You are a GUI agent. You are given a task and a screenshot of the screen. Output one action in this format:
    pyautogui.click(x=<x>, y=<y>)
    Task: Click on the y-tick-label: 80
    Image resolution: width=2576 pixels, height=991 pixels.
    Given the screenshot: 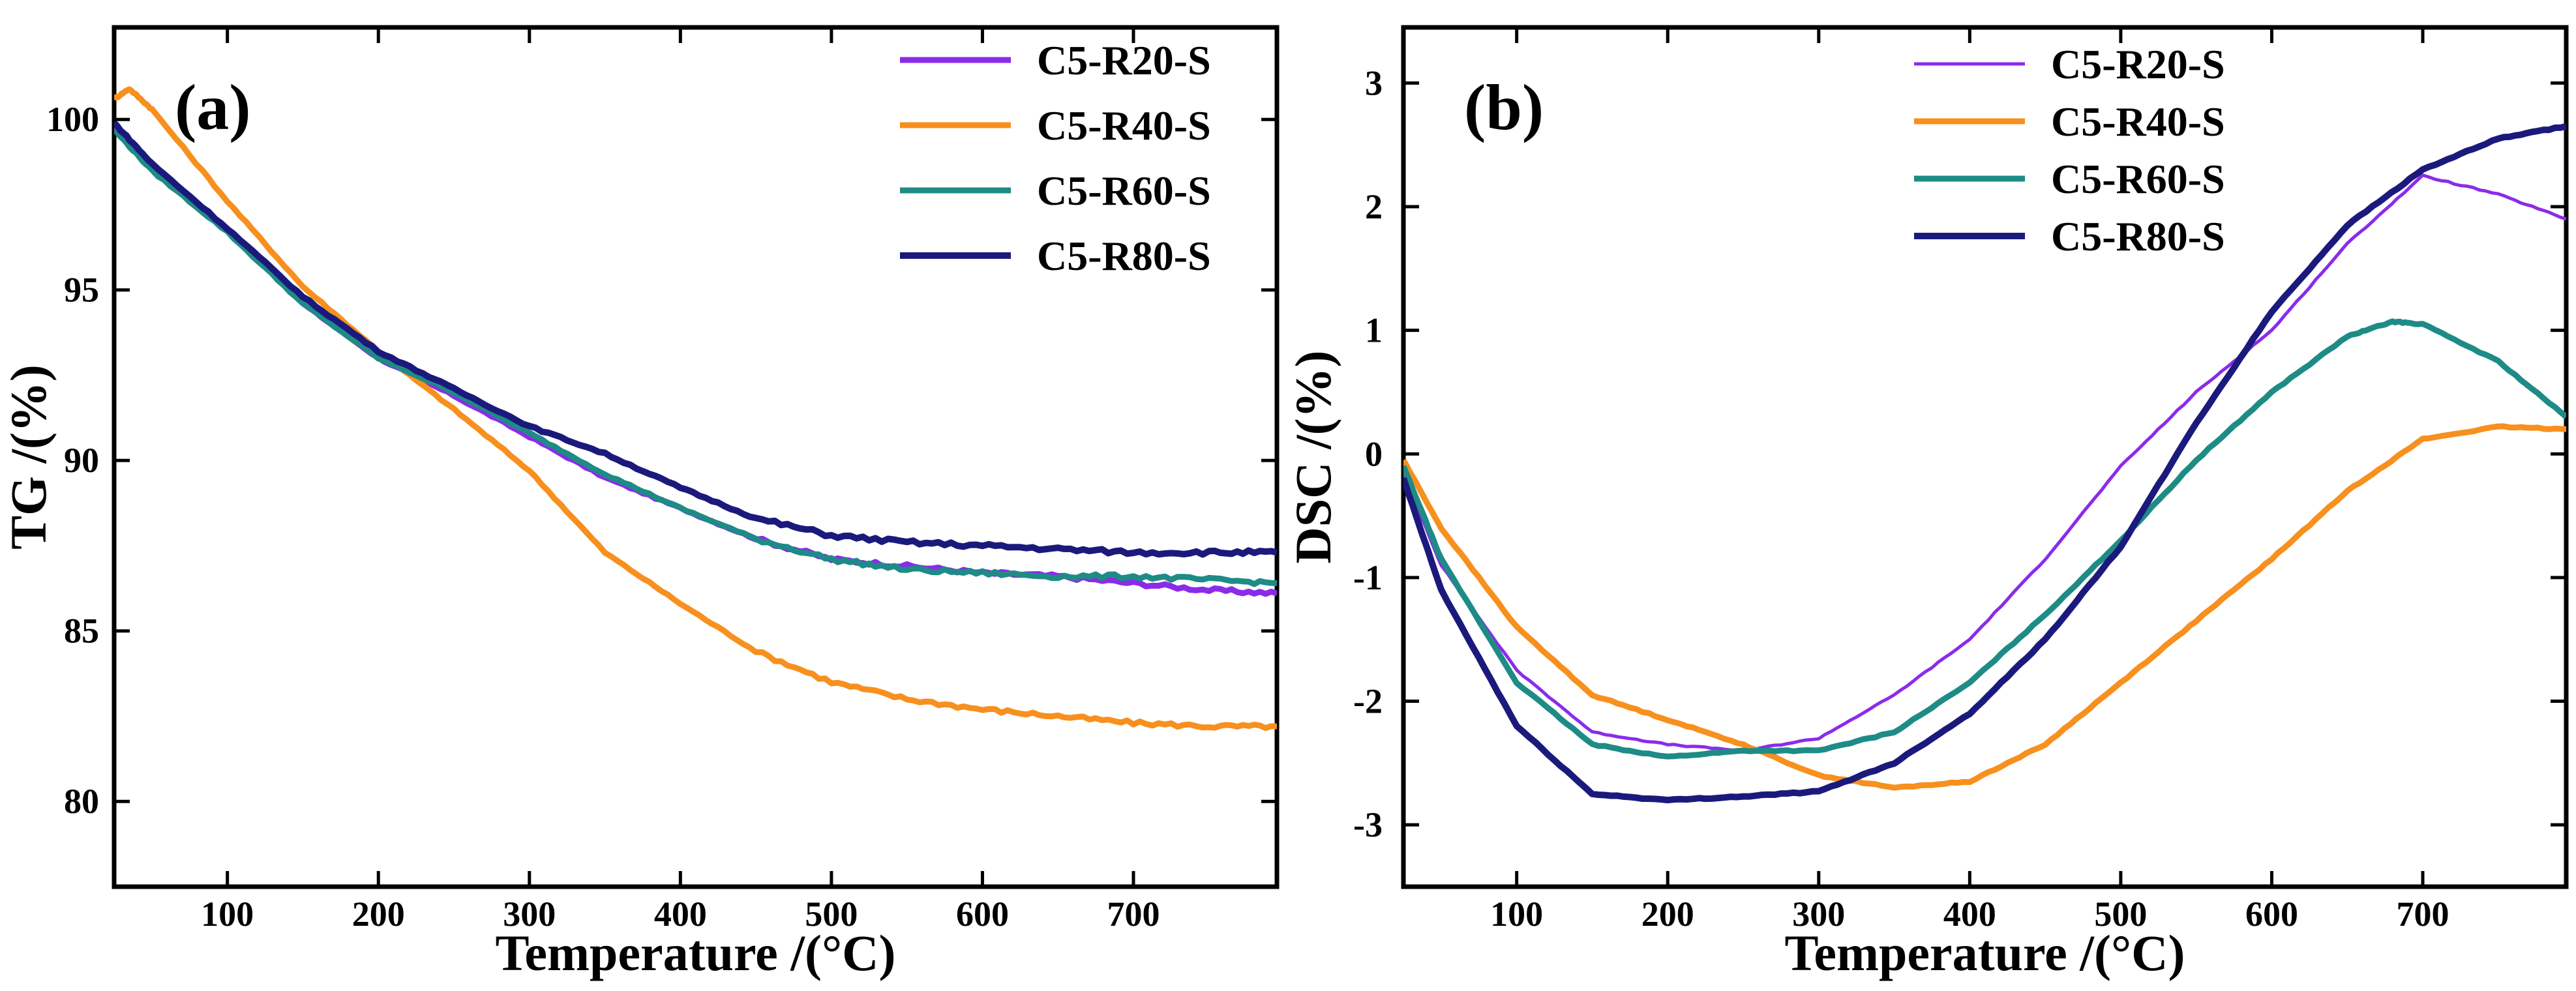 What is the action you would take?
    pyautogui.click(x=81, y=801)
    